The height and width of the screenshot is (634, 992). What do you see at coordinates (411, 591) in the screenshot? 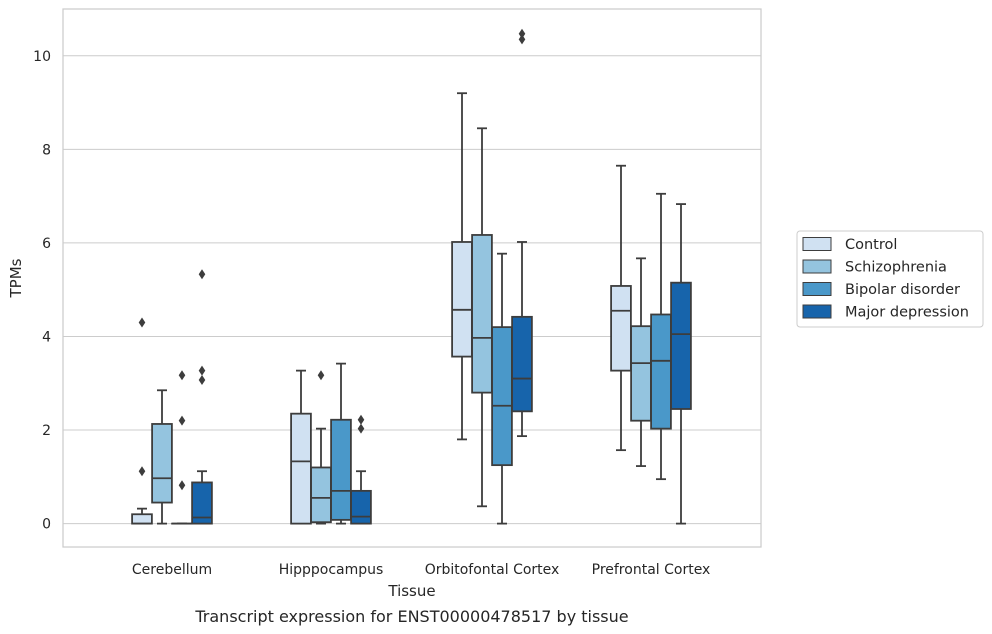
I see `x-axis-label: Tissue` at bounding box center [411, 591].